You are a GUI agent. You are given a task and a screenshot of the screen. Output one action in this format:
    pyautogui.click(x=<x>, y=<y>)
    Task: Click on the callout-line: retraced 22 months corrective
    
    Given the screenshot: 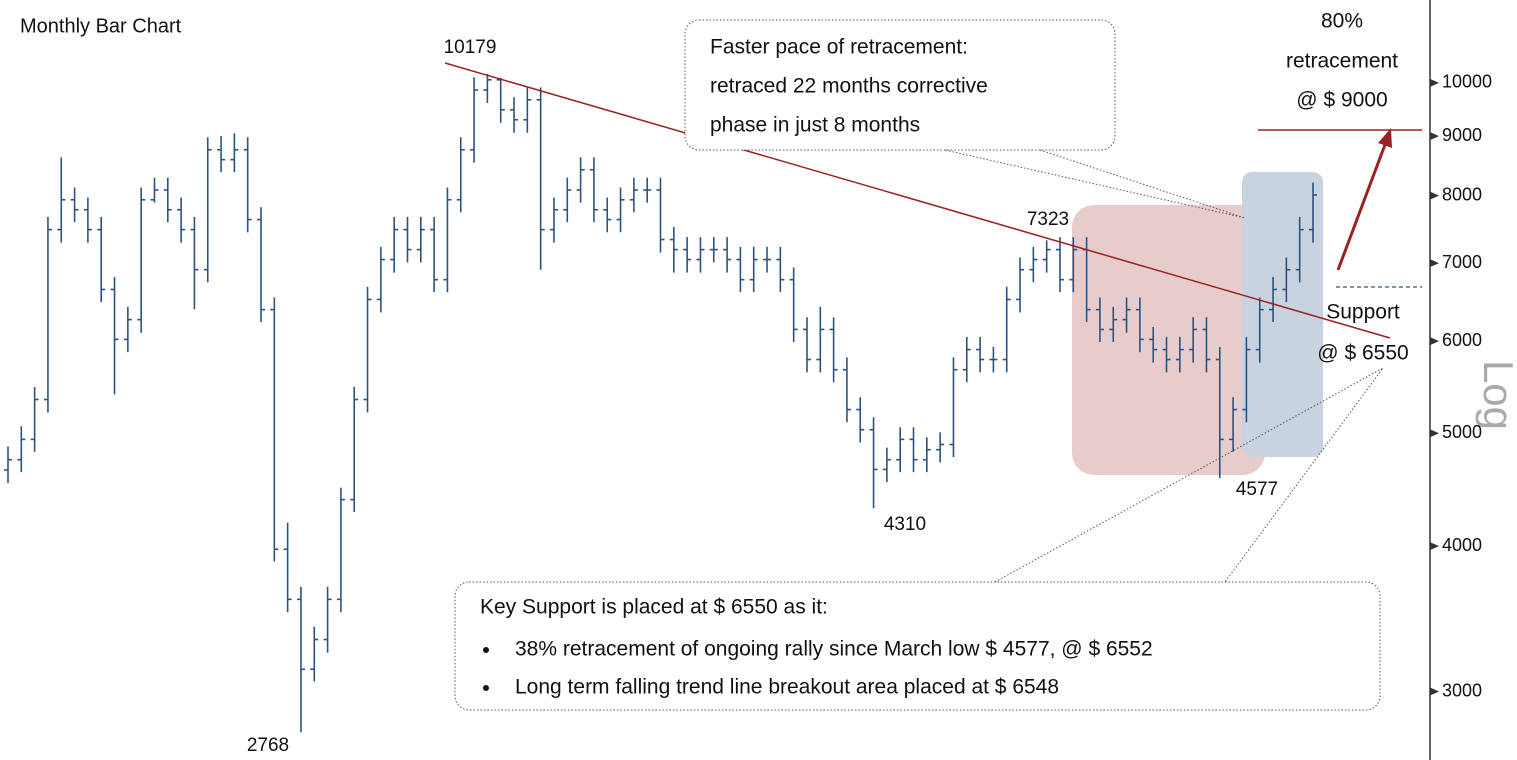 What is the action you would take?
    pyautogui.click(x=849, y=86)
    